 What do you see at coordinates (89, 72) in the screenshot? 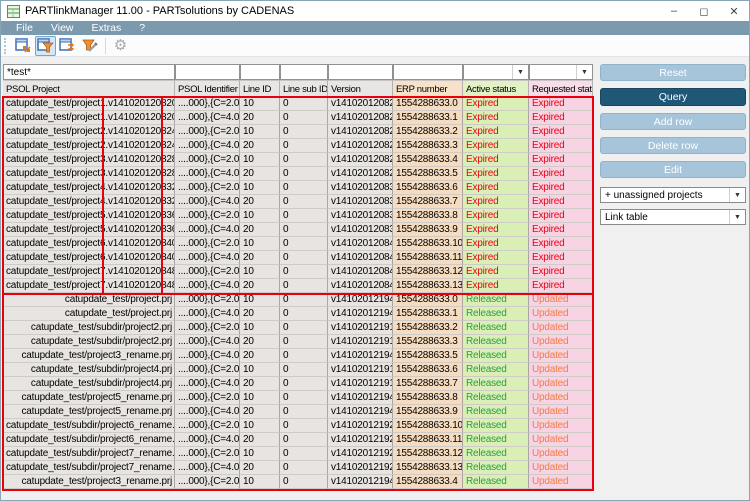
I see `filter-psol-project-input` at bounding box center [89, 72].